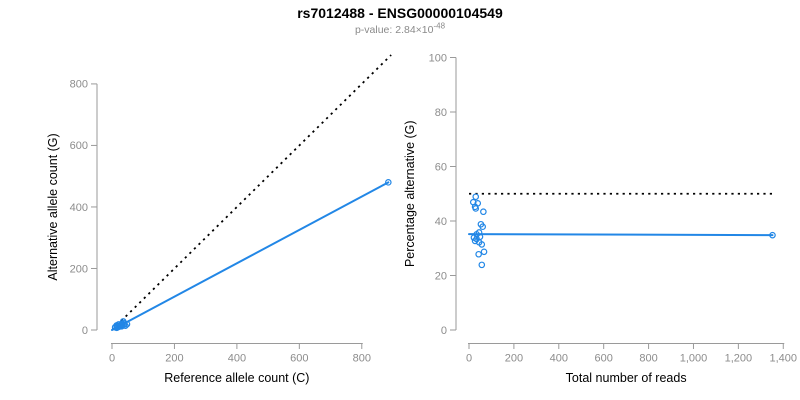 This screenshot has height=400, width=800. I want to click on pvalue-subtitle: p-value: 2.84×10-48, so click(400, 28).